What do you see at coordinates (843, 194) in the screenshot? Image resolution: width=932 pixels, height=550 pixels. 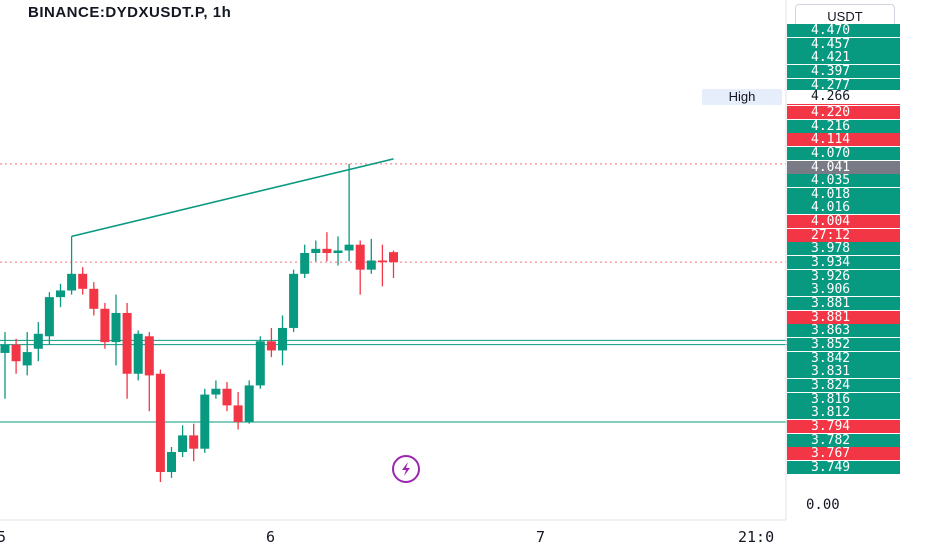 I see `price-axis-label: 4.018` at bounding box center [843, 194].